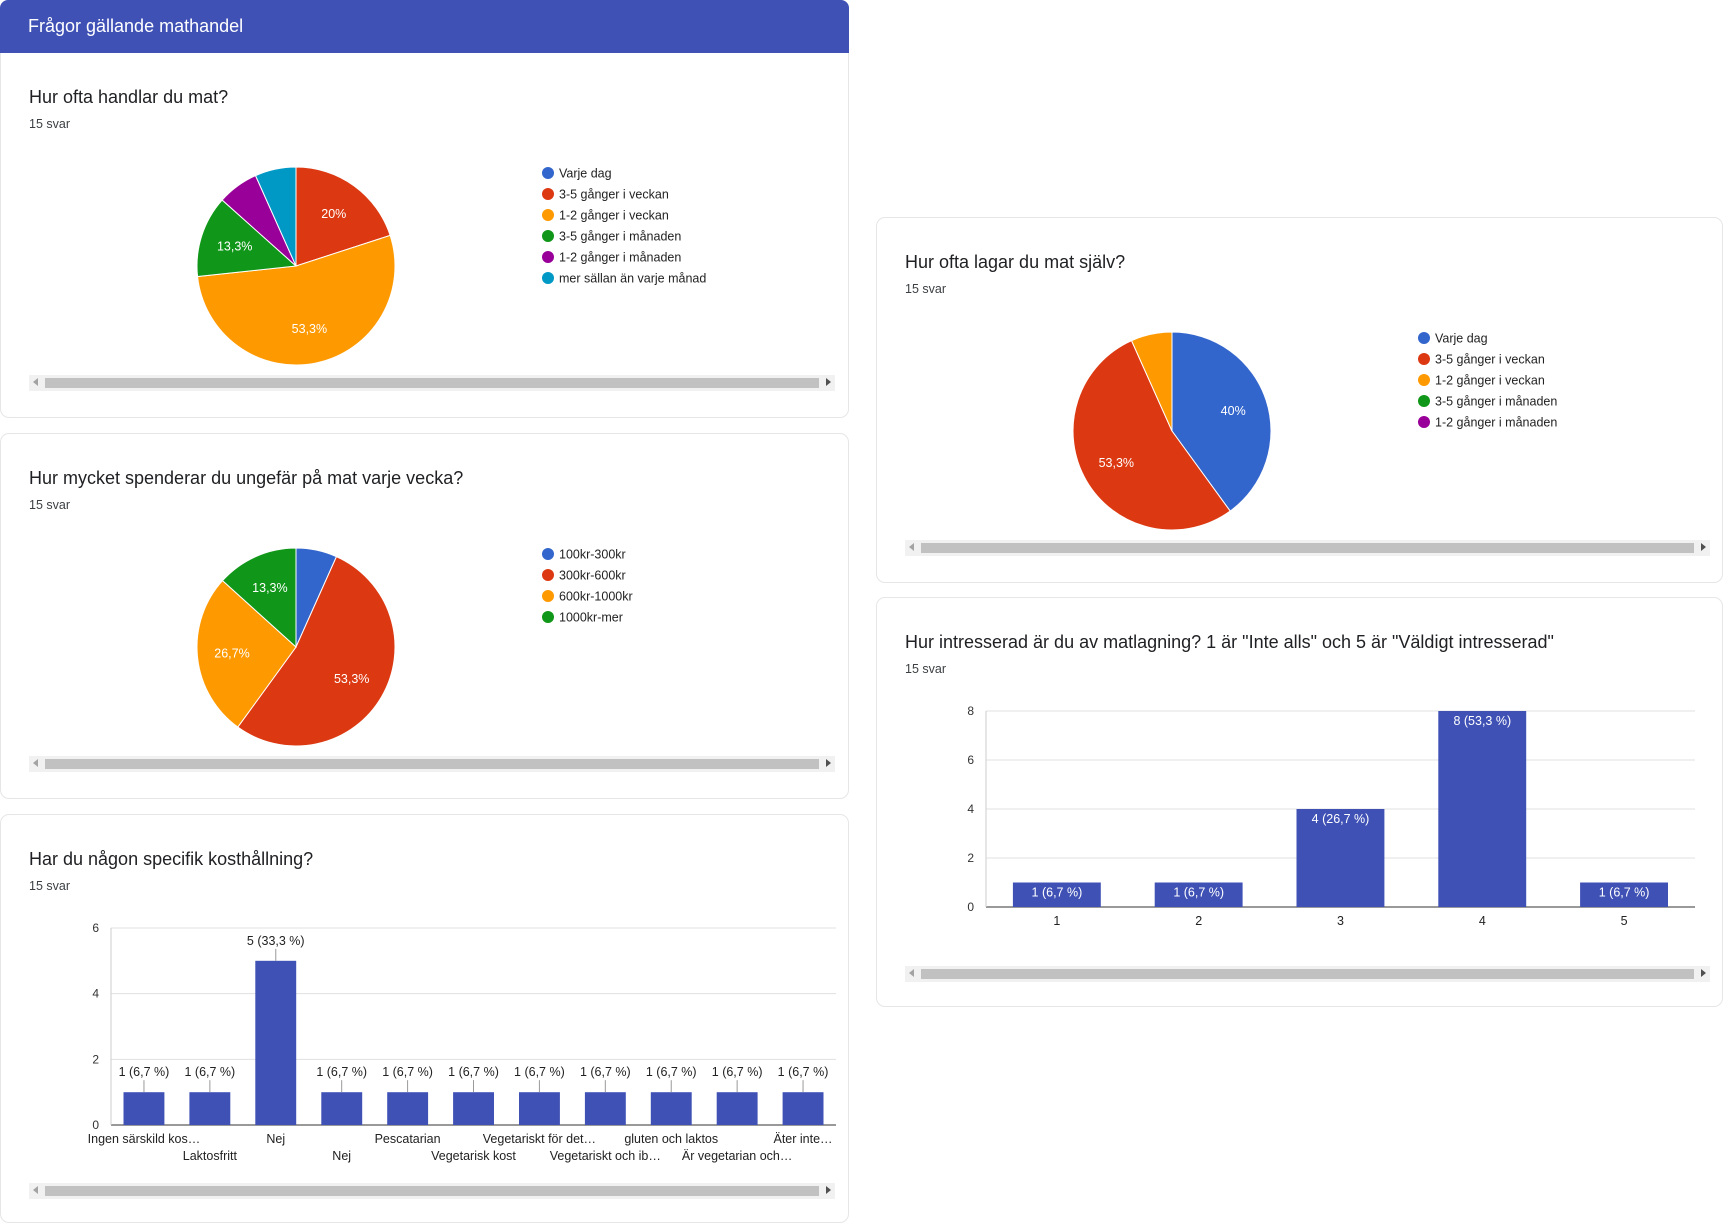  I want to click on legend-label: mer sällan än varje månad, so click(632, 279).